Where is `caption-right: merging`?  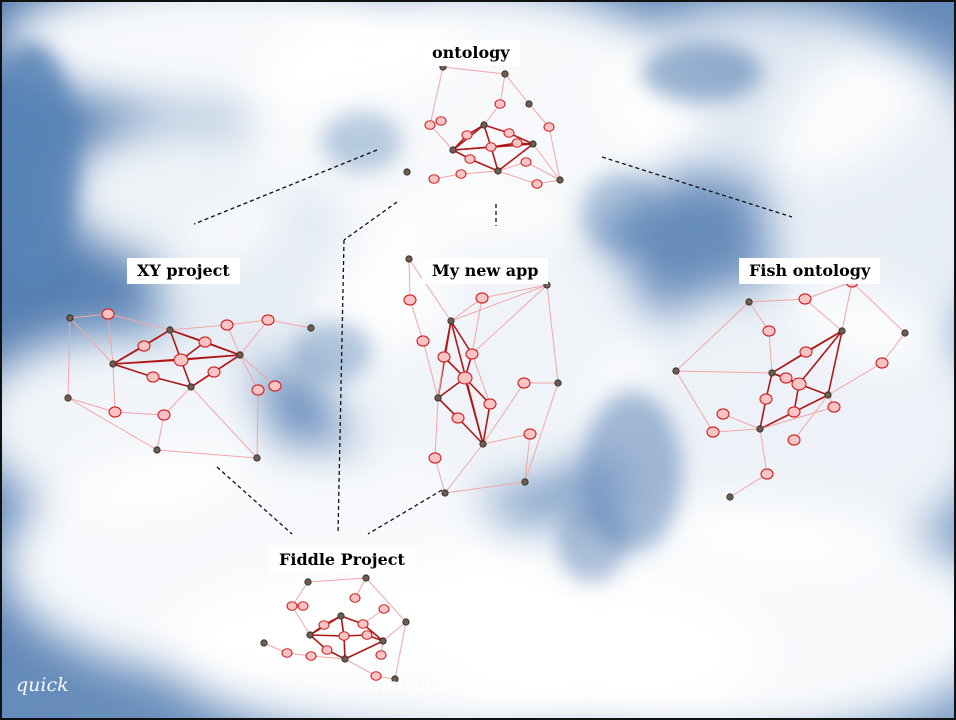 caption-right: merging is located at coordinates (409, 685).